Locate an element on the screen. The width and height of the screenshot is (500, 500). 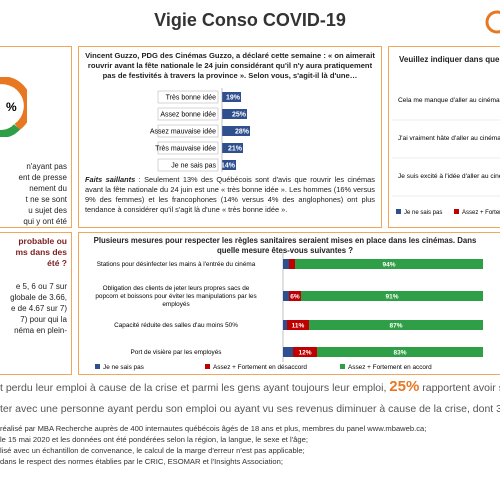
text-line: iquées. is located at coordinates (43, 227).